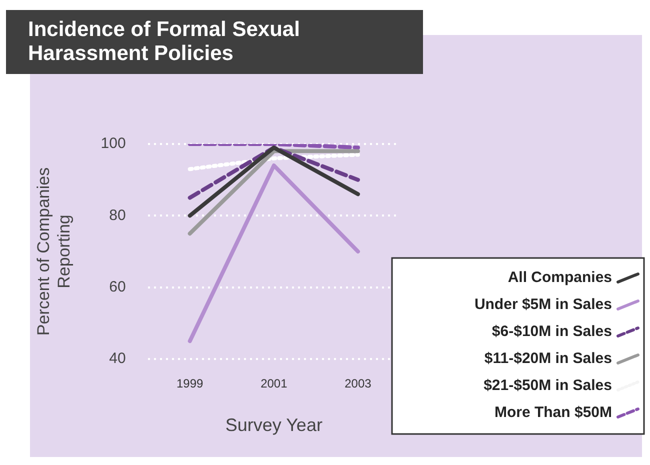 The image size is (650, 465). What do you see at coordinates (548, 385) in the screenshot?
I see `legend-label: $21-$50M in Sales` at bounding box center [548, 385].